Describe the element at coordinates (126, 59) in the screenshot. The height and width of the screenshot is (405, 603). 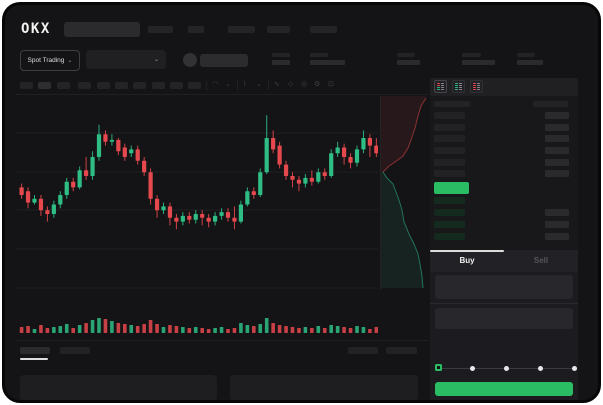
I see `pair-selector-dropdown: ⌄` at that location.